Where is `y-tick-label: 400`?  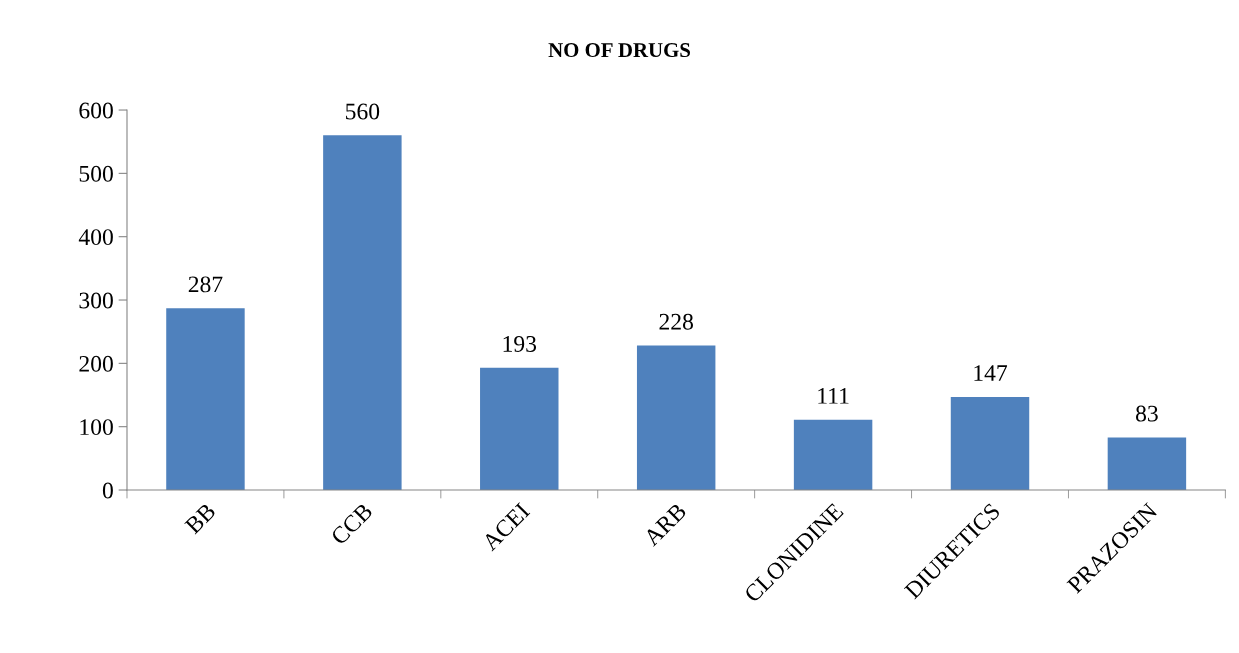 y-tick-label: 400 is located at coordinates (95, 237).